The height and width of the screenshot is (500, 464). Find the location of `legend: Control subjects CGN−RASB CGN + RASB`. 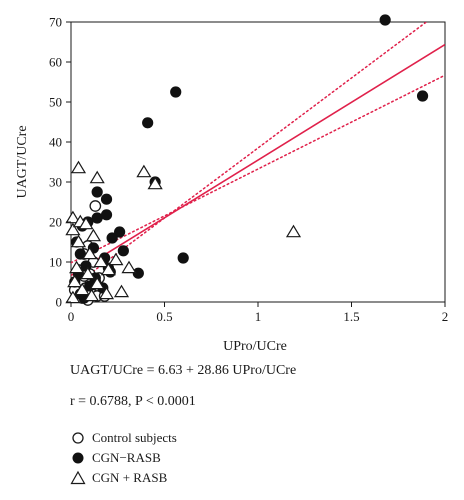

legend: Control subjects CGN−RASB CGN + RASB is located at coordinates (123, 458).